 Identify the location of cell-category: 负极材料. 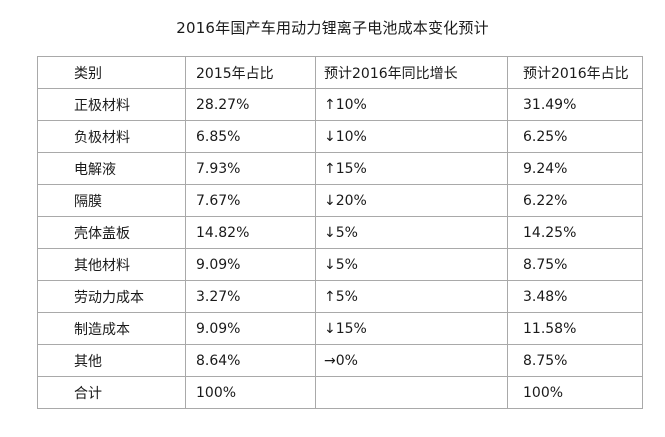
(111, 136).